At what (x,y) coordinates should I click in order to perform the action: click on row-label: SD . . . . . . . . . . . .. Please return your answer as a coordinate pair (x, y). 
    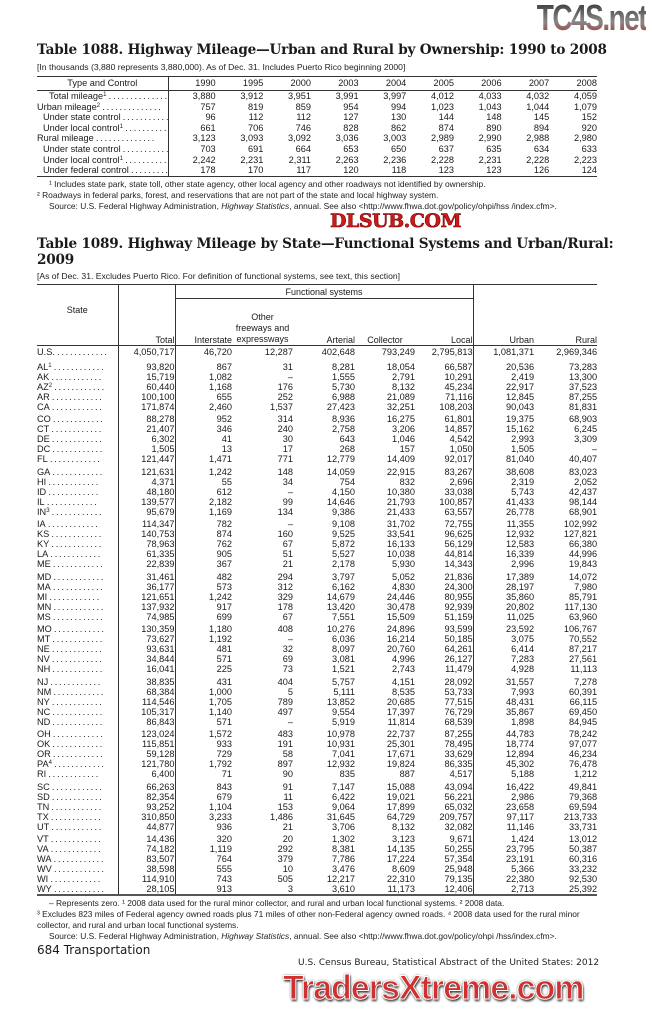
    Looking at the image, I should click on (78, 796).